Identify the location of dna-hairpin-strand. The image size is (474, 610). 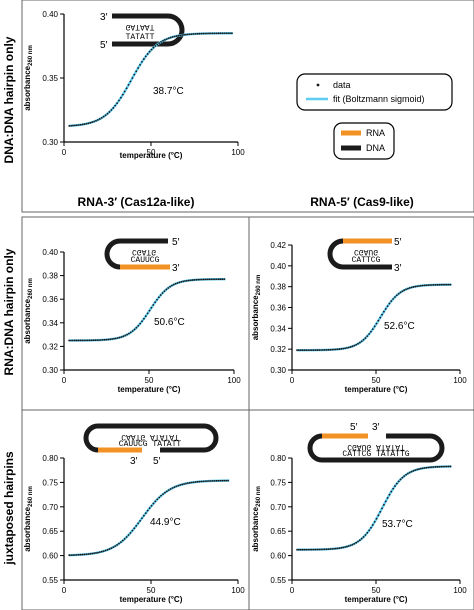
(148, 30).